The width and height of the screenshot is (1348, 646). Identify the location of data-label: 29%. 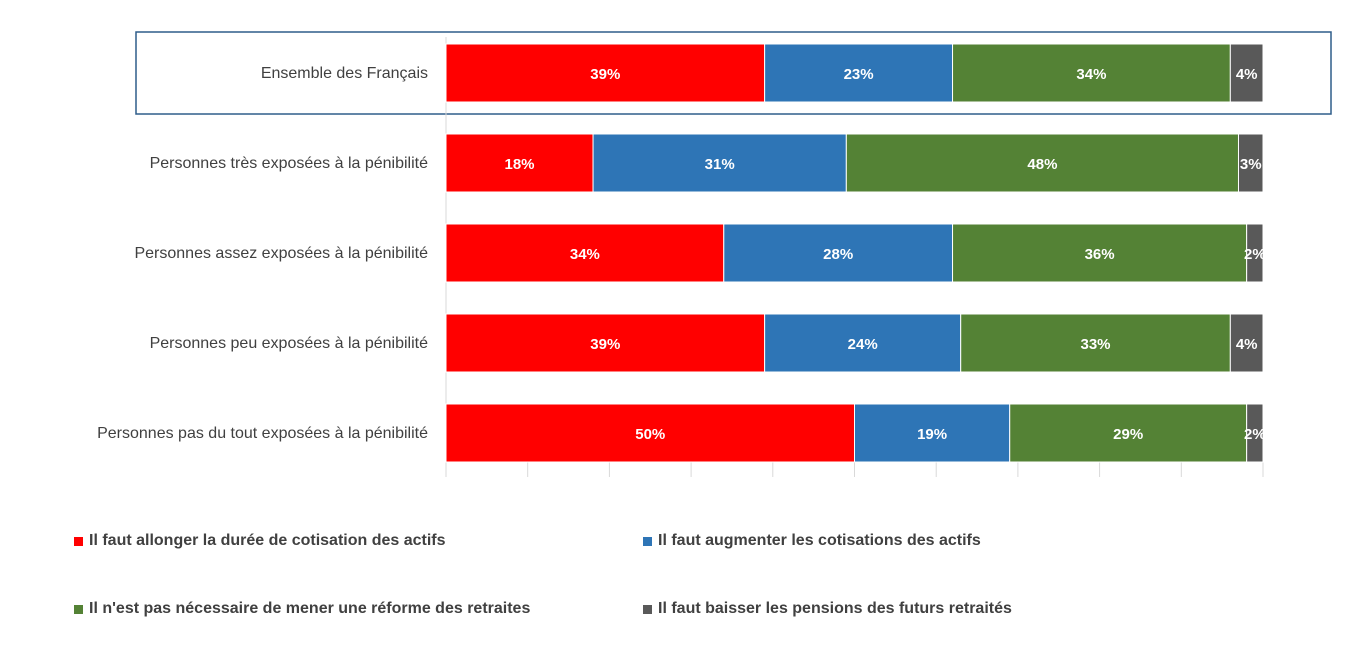
(1128, 434).